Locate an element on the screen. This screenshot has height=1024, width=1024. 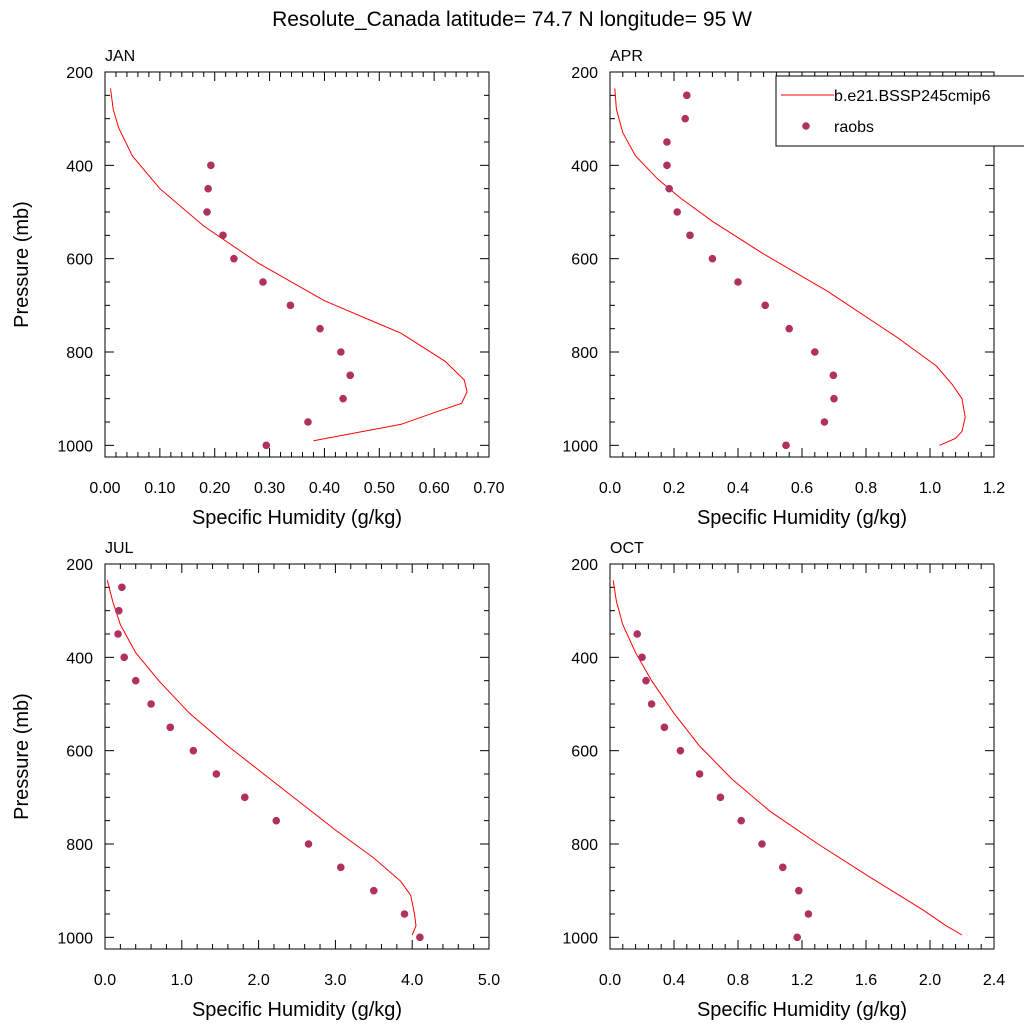
x-tick-label: 0.40 is located at coordinates (324, 488).